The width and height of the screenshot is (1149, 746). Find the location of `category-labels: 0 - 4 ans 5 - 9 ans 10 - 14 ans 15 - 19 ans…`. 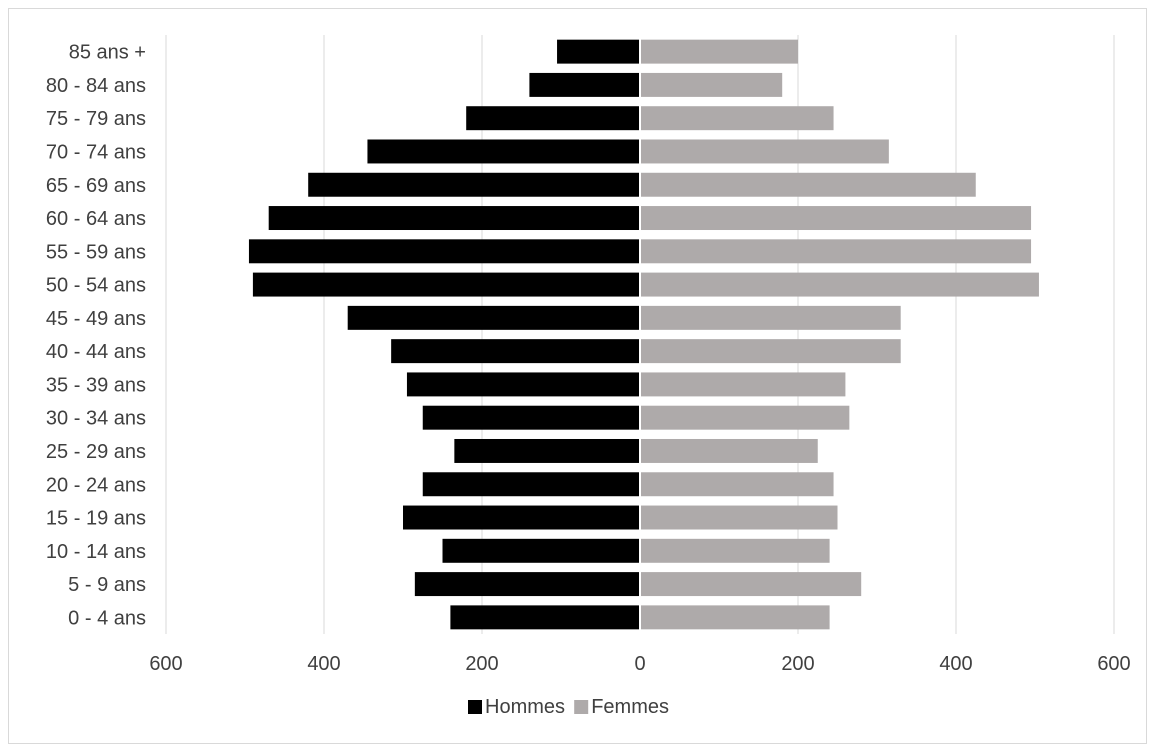

category-labels: 0 - 4 ans 5 - 9 ans 10 - 14 ans 15 - 19 ans… is located at coordinates (96, 336).